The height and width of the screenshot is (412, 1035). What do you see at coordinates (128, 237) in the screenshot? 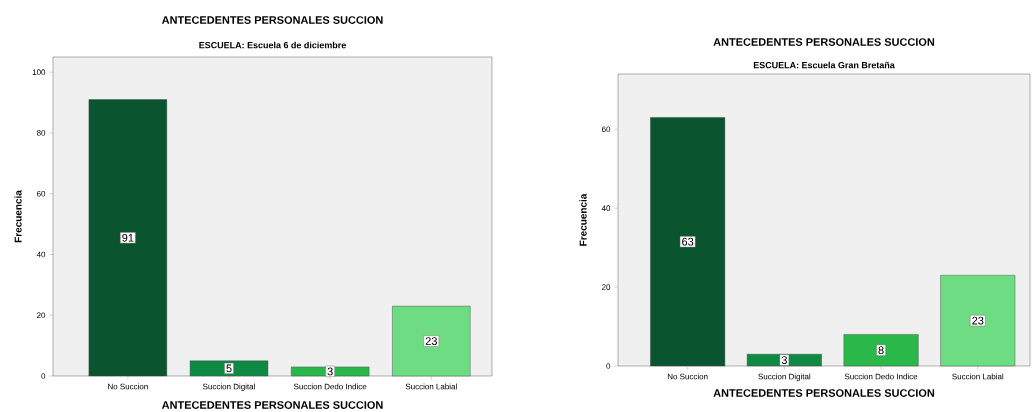
I see `data-label: 91` at bounding box center [128, 237].